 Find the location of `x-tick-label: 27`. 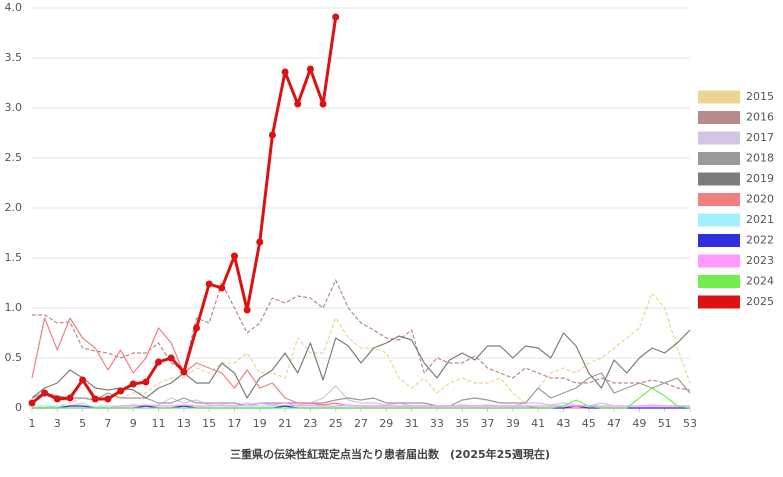

x-tick-label: 27 is located at coordinates (361, 423).